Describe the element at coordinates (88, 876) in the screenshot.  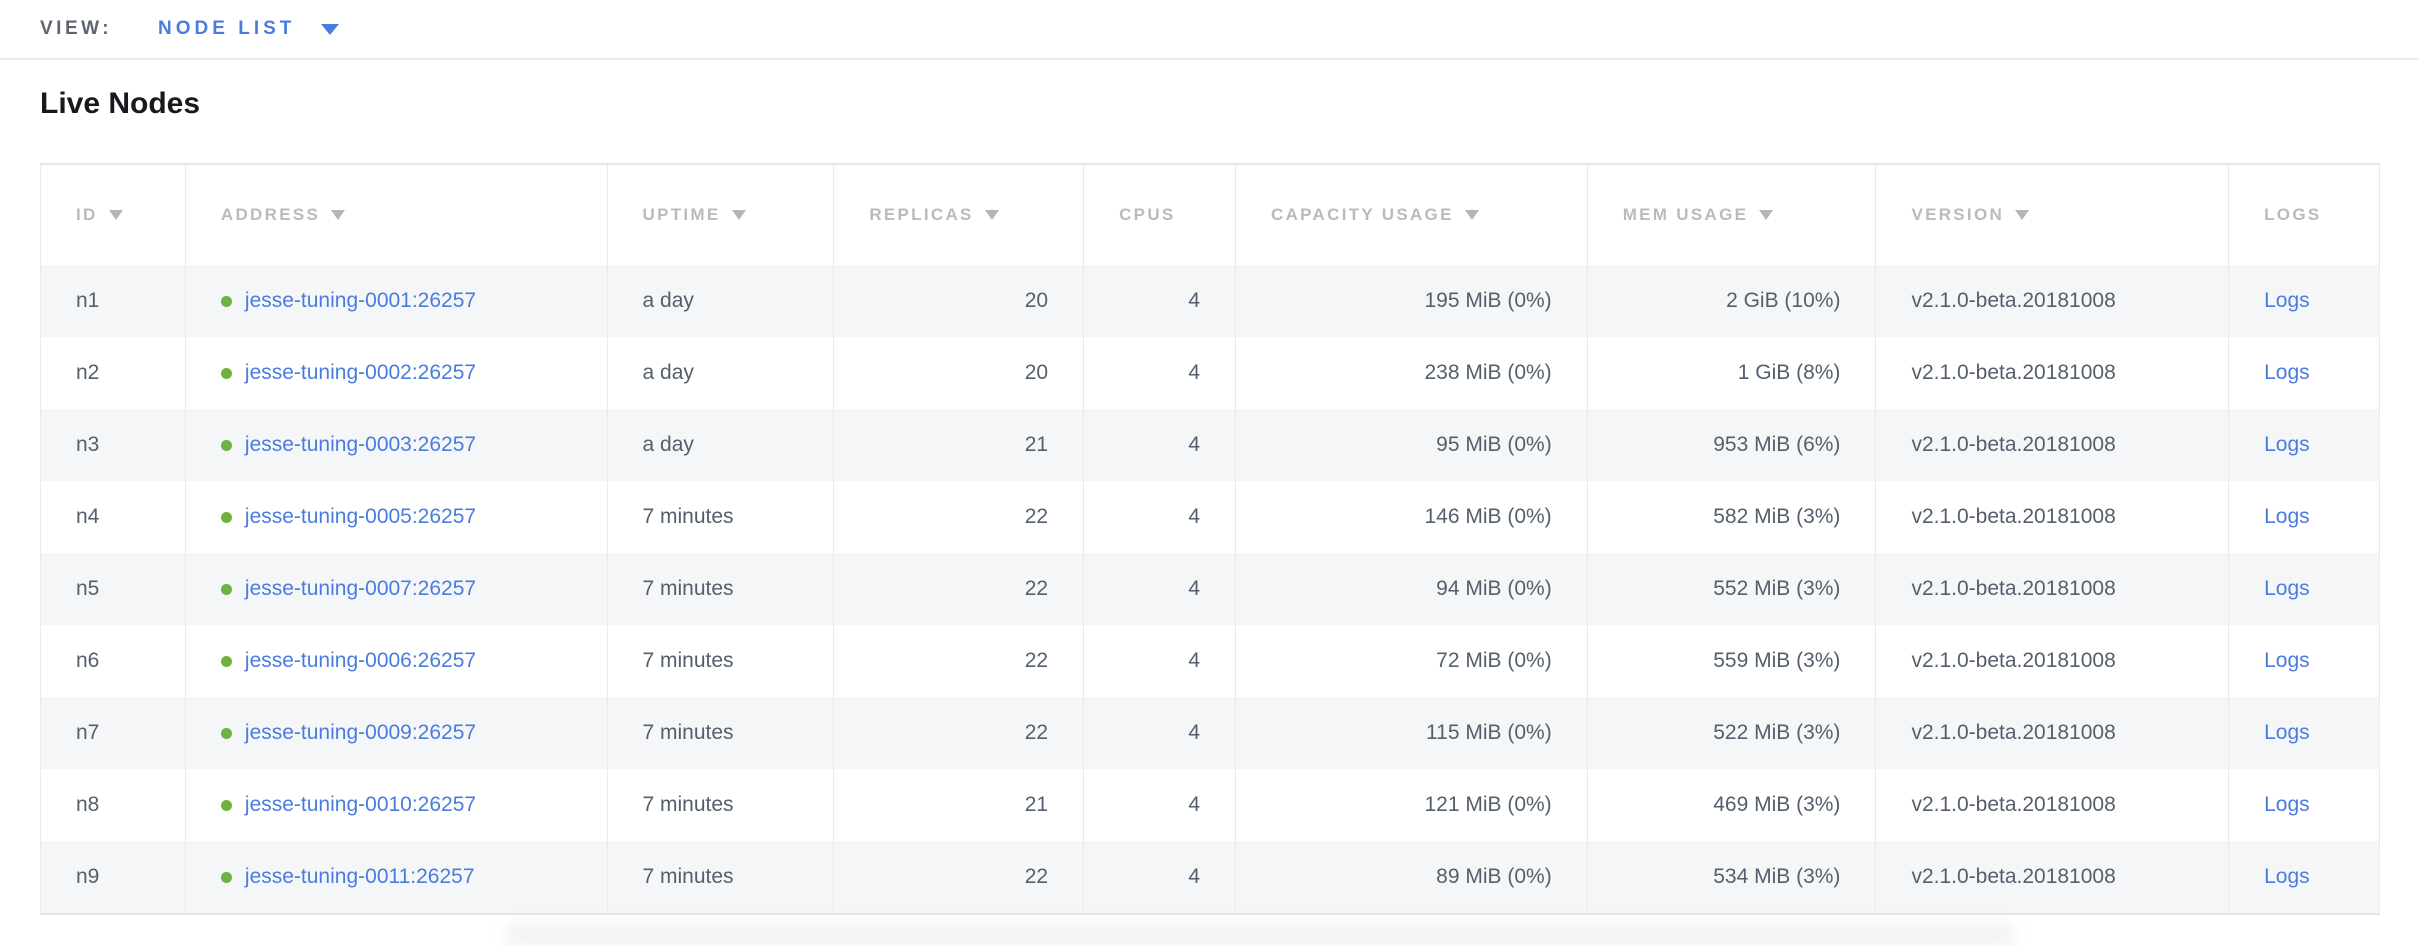
I see `cell-value-id: n9` at that location.